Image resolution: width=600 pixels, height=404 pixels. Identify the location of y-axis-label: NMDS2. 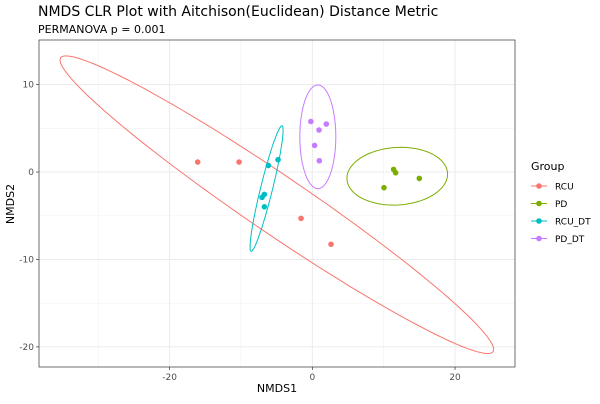
(10, 204).